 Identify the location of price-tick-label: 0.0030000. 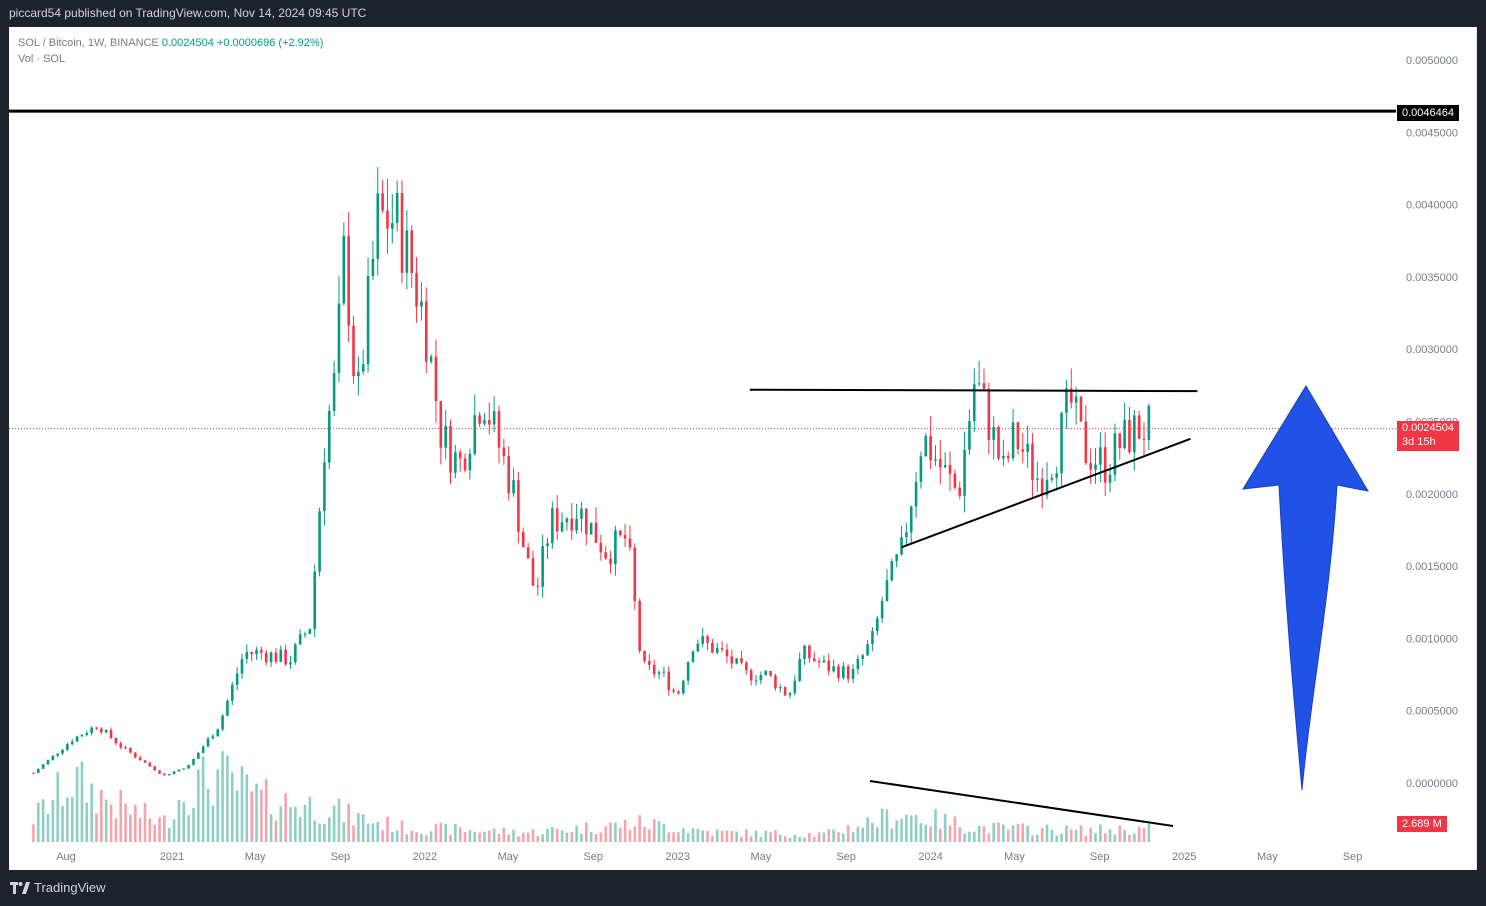
(1432, 350).